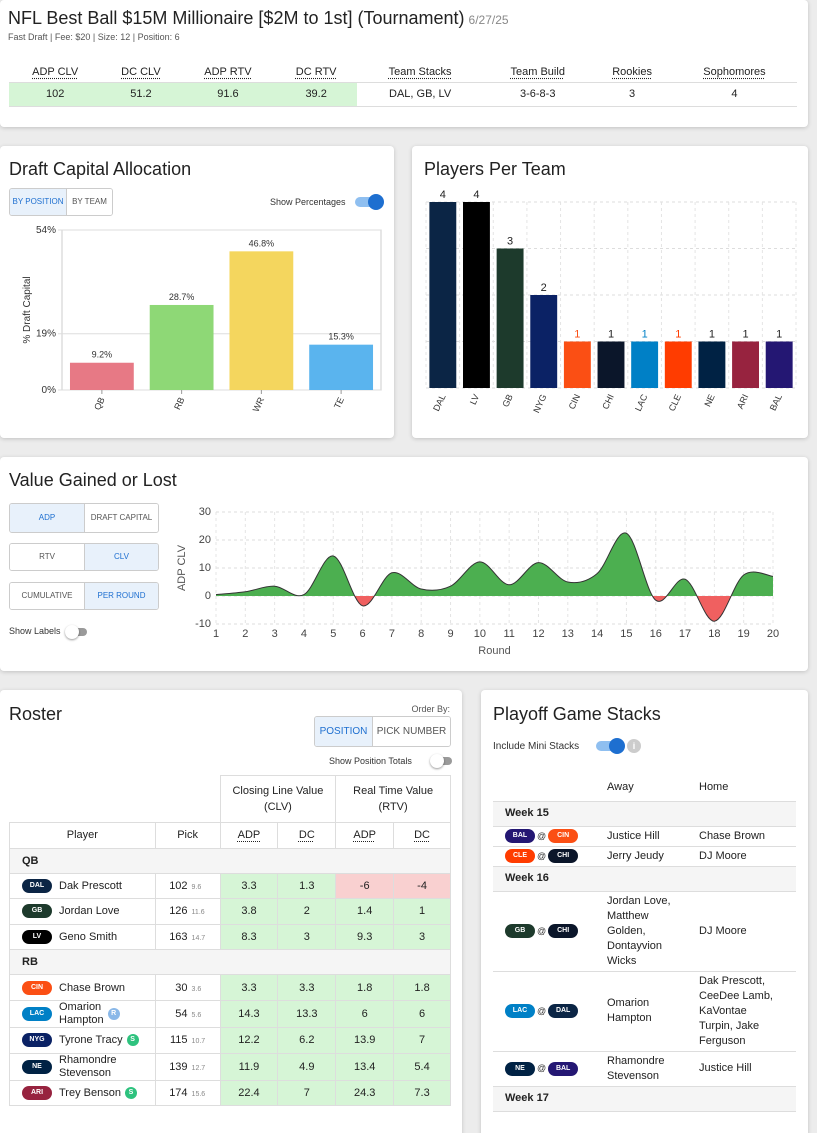  I want to click on x-tick-label: NYG, so click(539, 404).